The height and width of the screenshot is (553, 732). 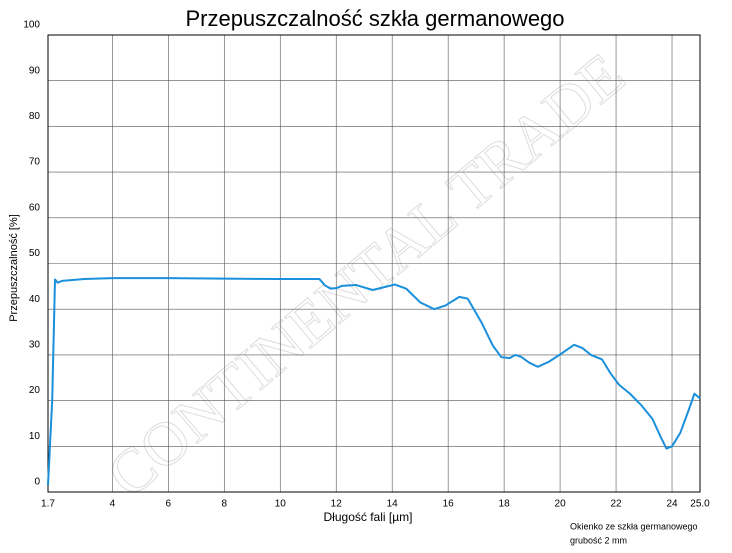 I want to click on y-tick-label: 40, so click(x=35, y=299).